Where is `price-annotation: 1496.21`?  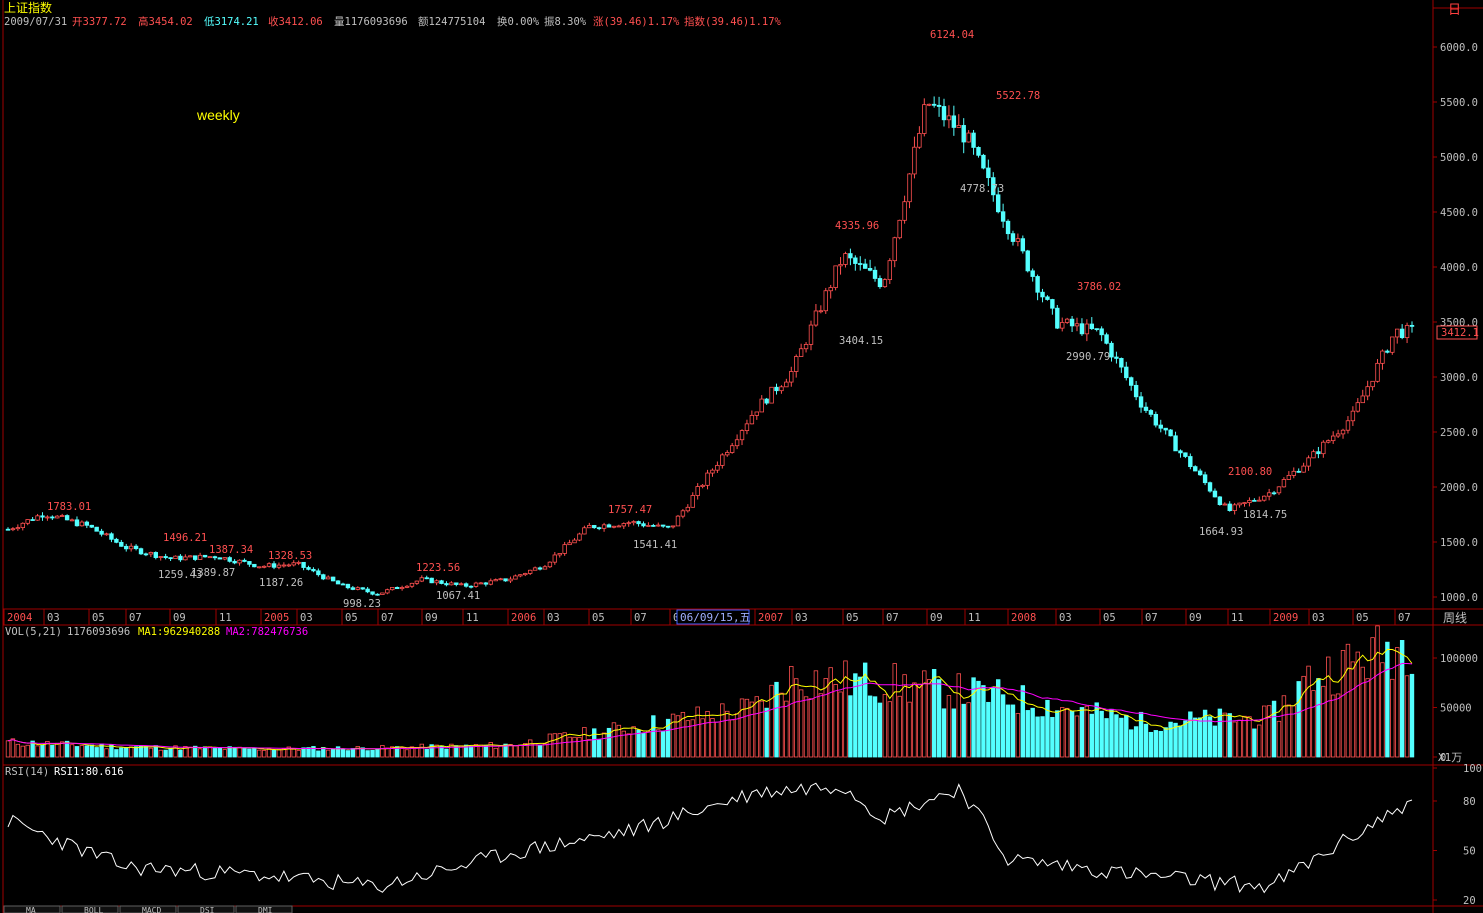 price-annotation: 1496.21 is located at coordinates (185, 538).